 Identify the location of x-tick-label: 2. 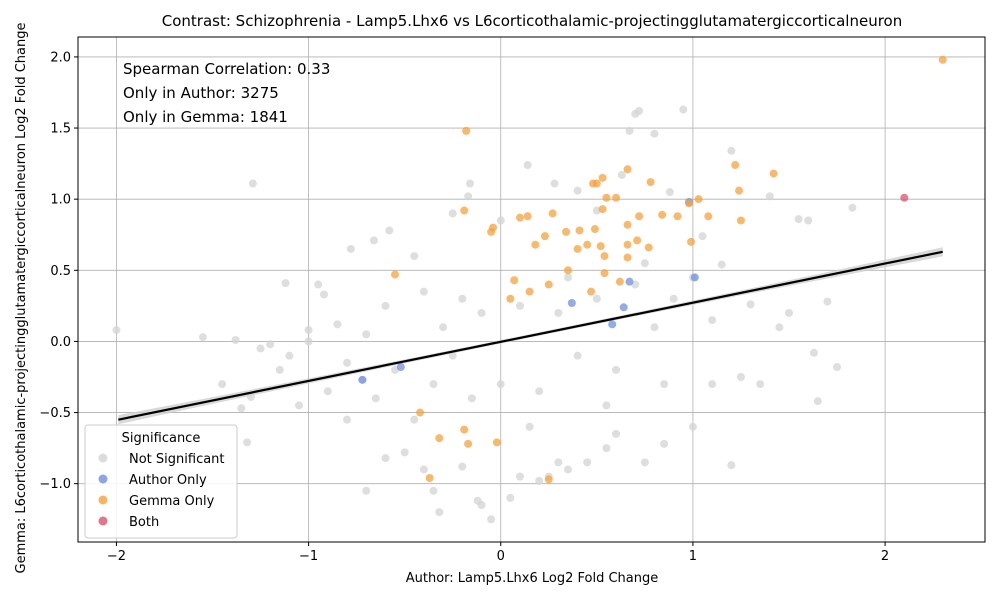
(885, 556).